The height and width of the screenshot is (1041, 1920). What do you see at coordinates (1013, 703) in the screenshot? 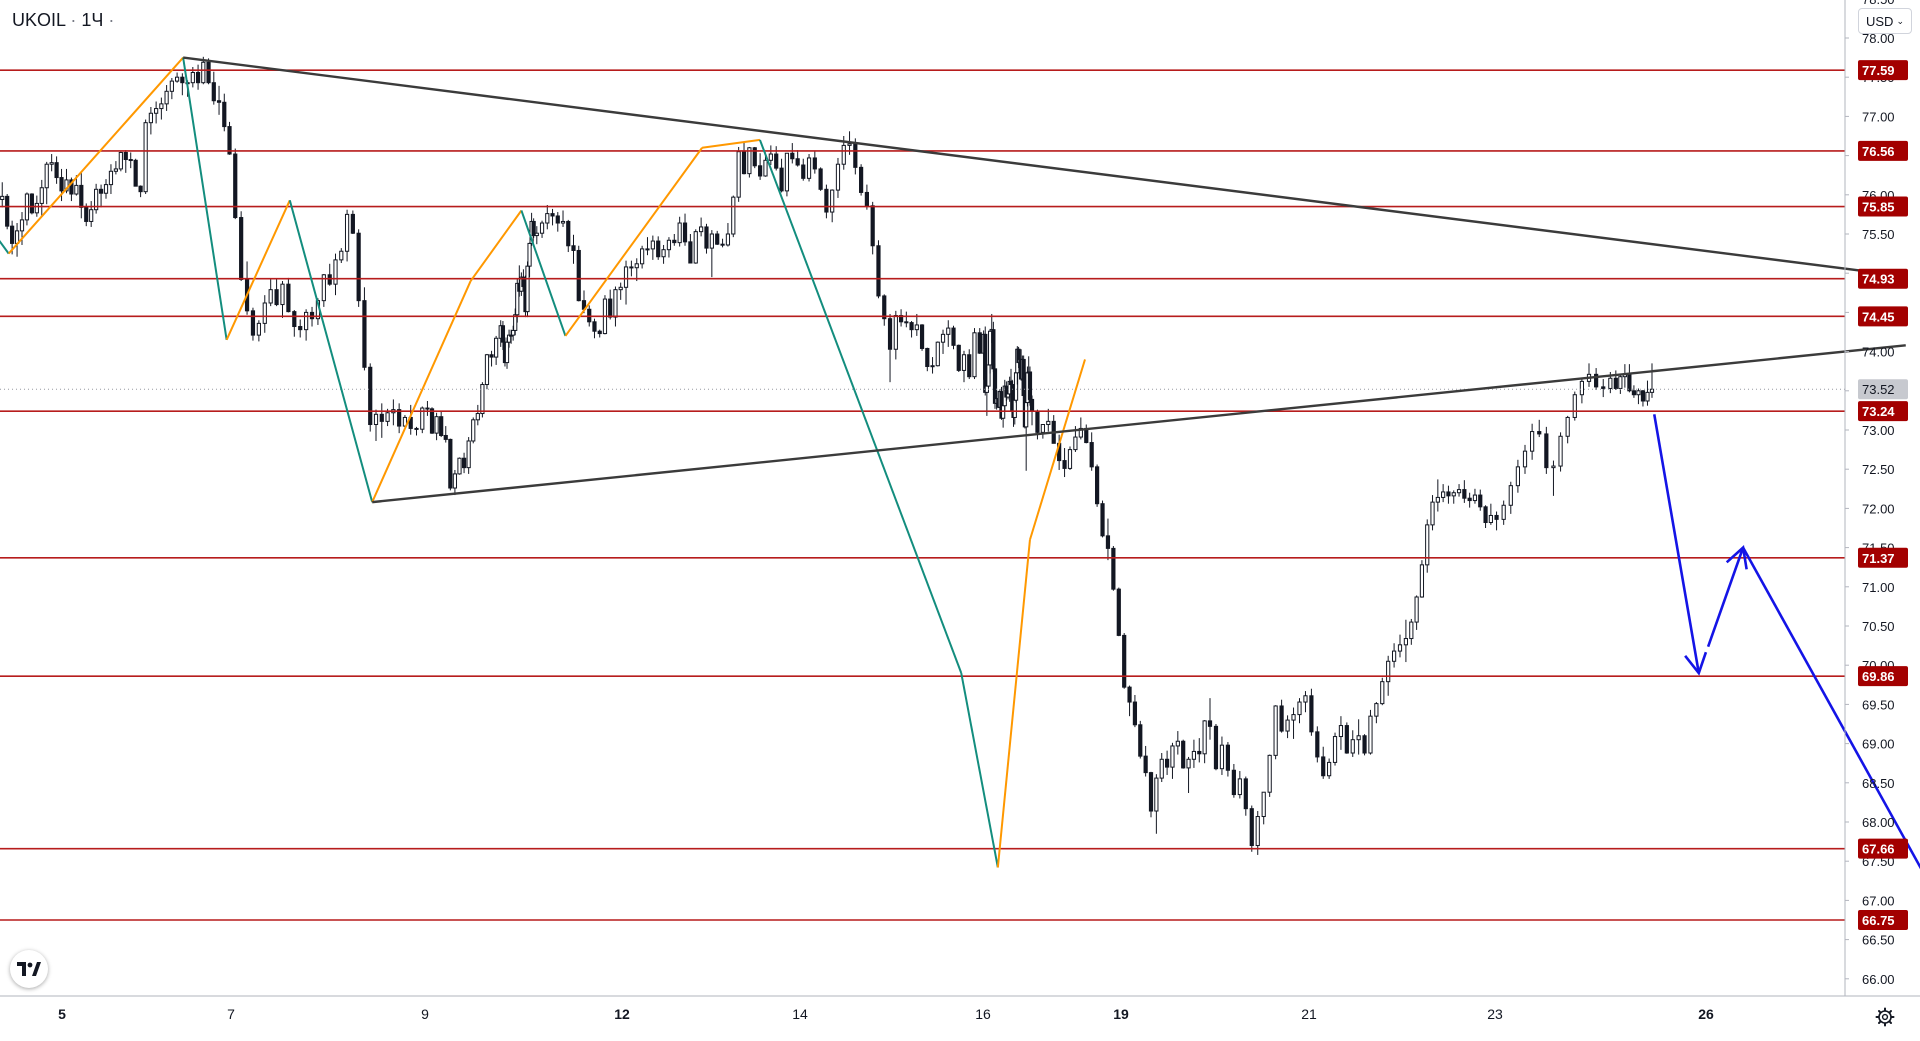
I see `zigzag-up-segment` at bounding box center [1013, 703].